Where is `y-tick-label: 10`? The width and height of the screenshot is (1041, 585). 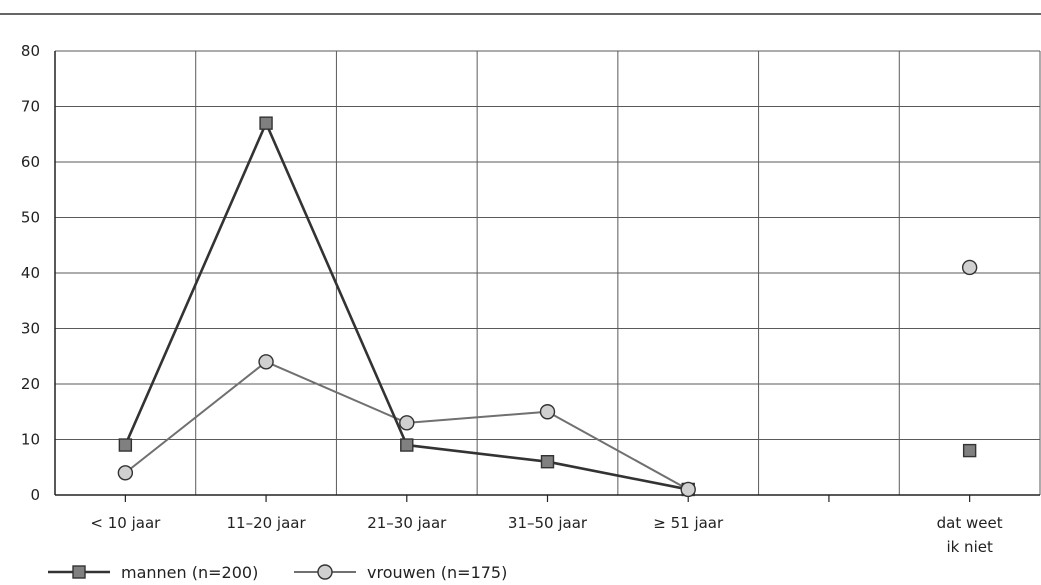 y-tick-label: 10 is located at coordinates (30, 440).